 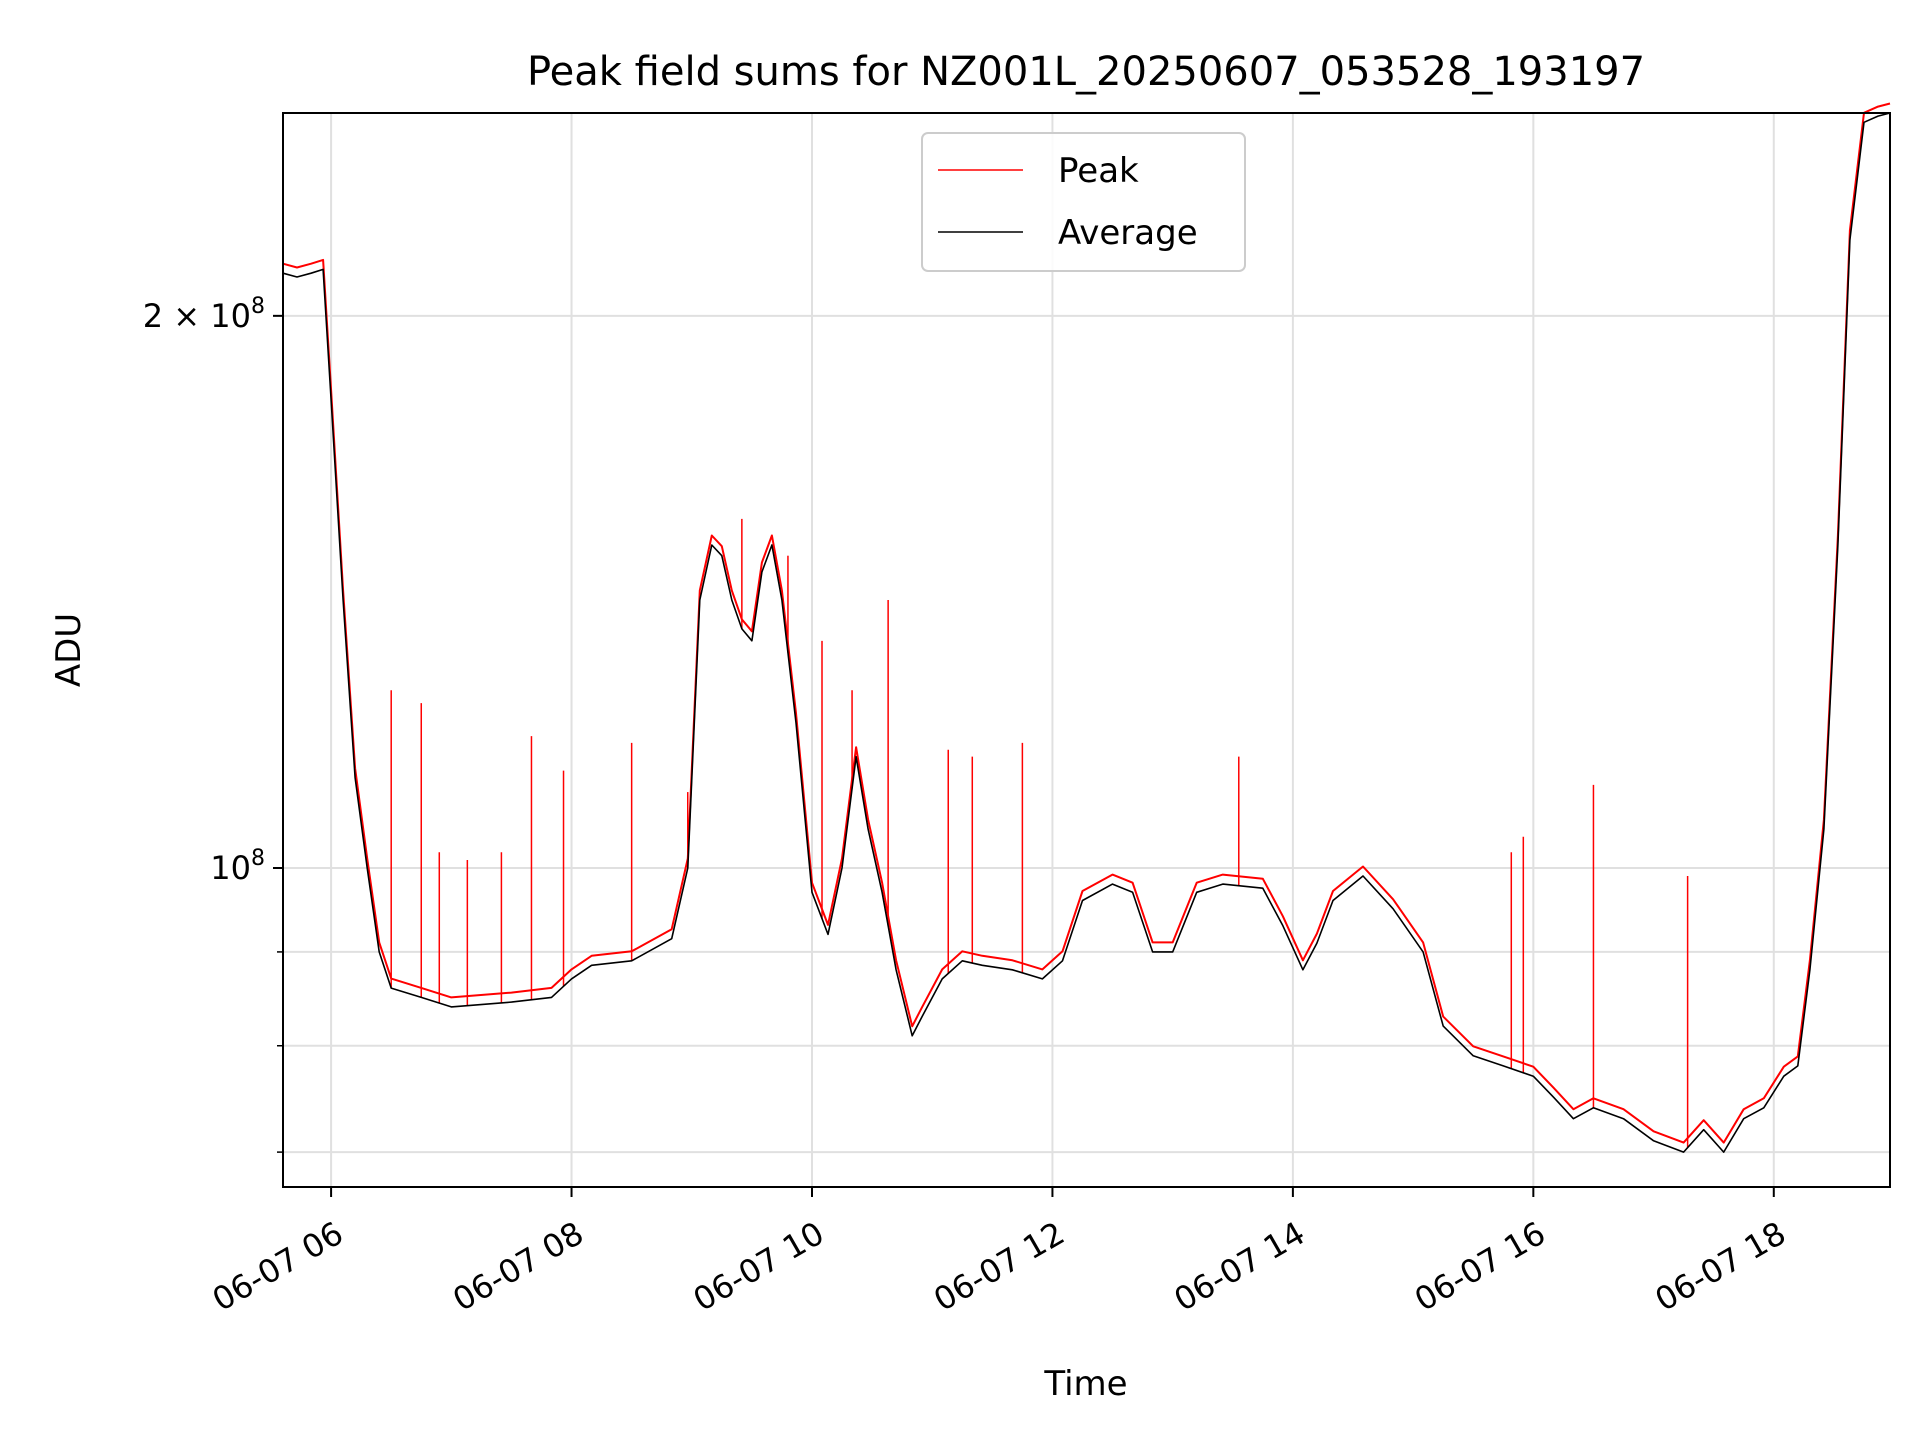 I want to click on x-tick-label: 06-07 18, so click(x=1721, y=1266).